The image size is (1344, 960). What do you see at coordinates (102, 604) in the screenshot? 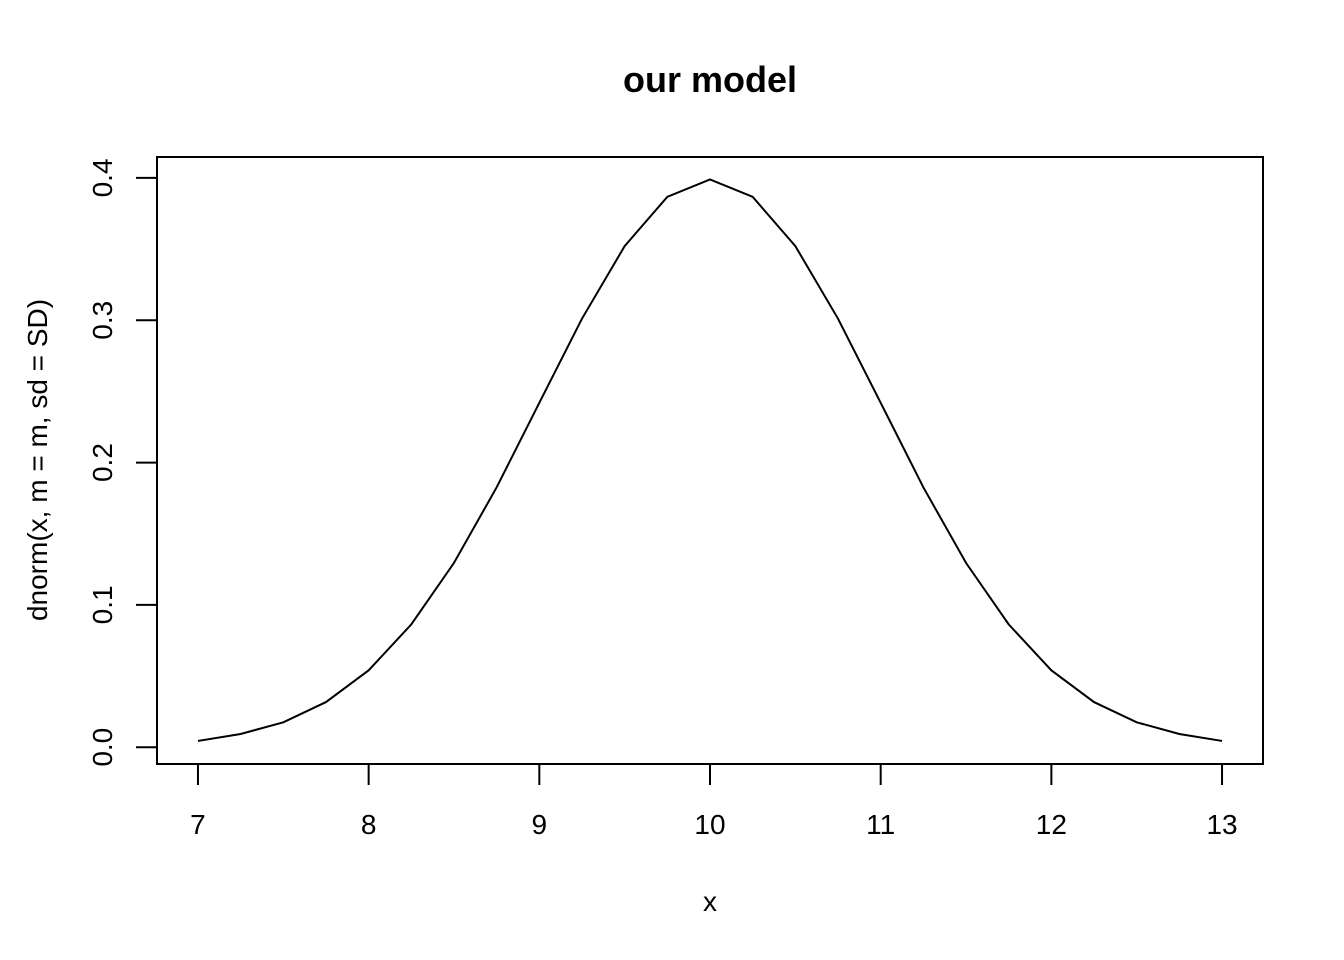
I see `y-tick-label: 0.1` at bounding box center [102, 604].